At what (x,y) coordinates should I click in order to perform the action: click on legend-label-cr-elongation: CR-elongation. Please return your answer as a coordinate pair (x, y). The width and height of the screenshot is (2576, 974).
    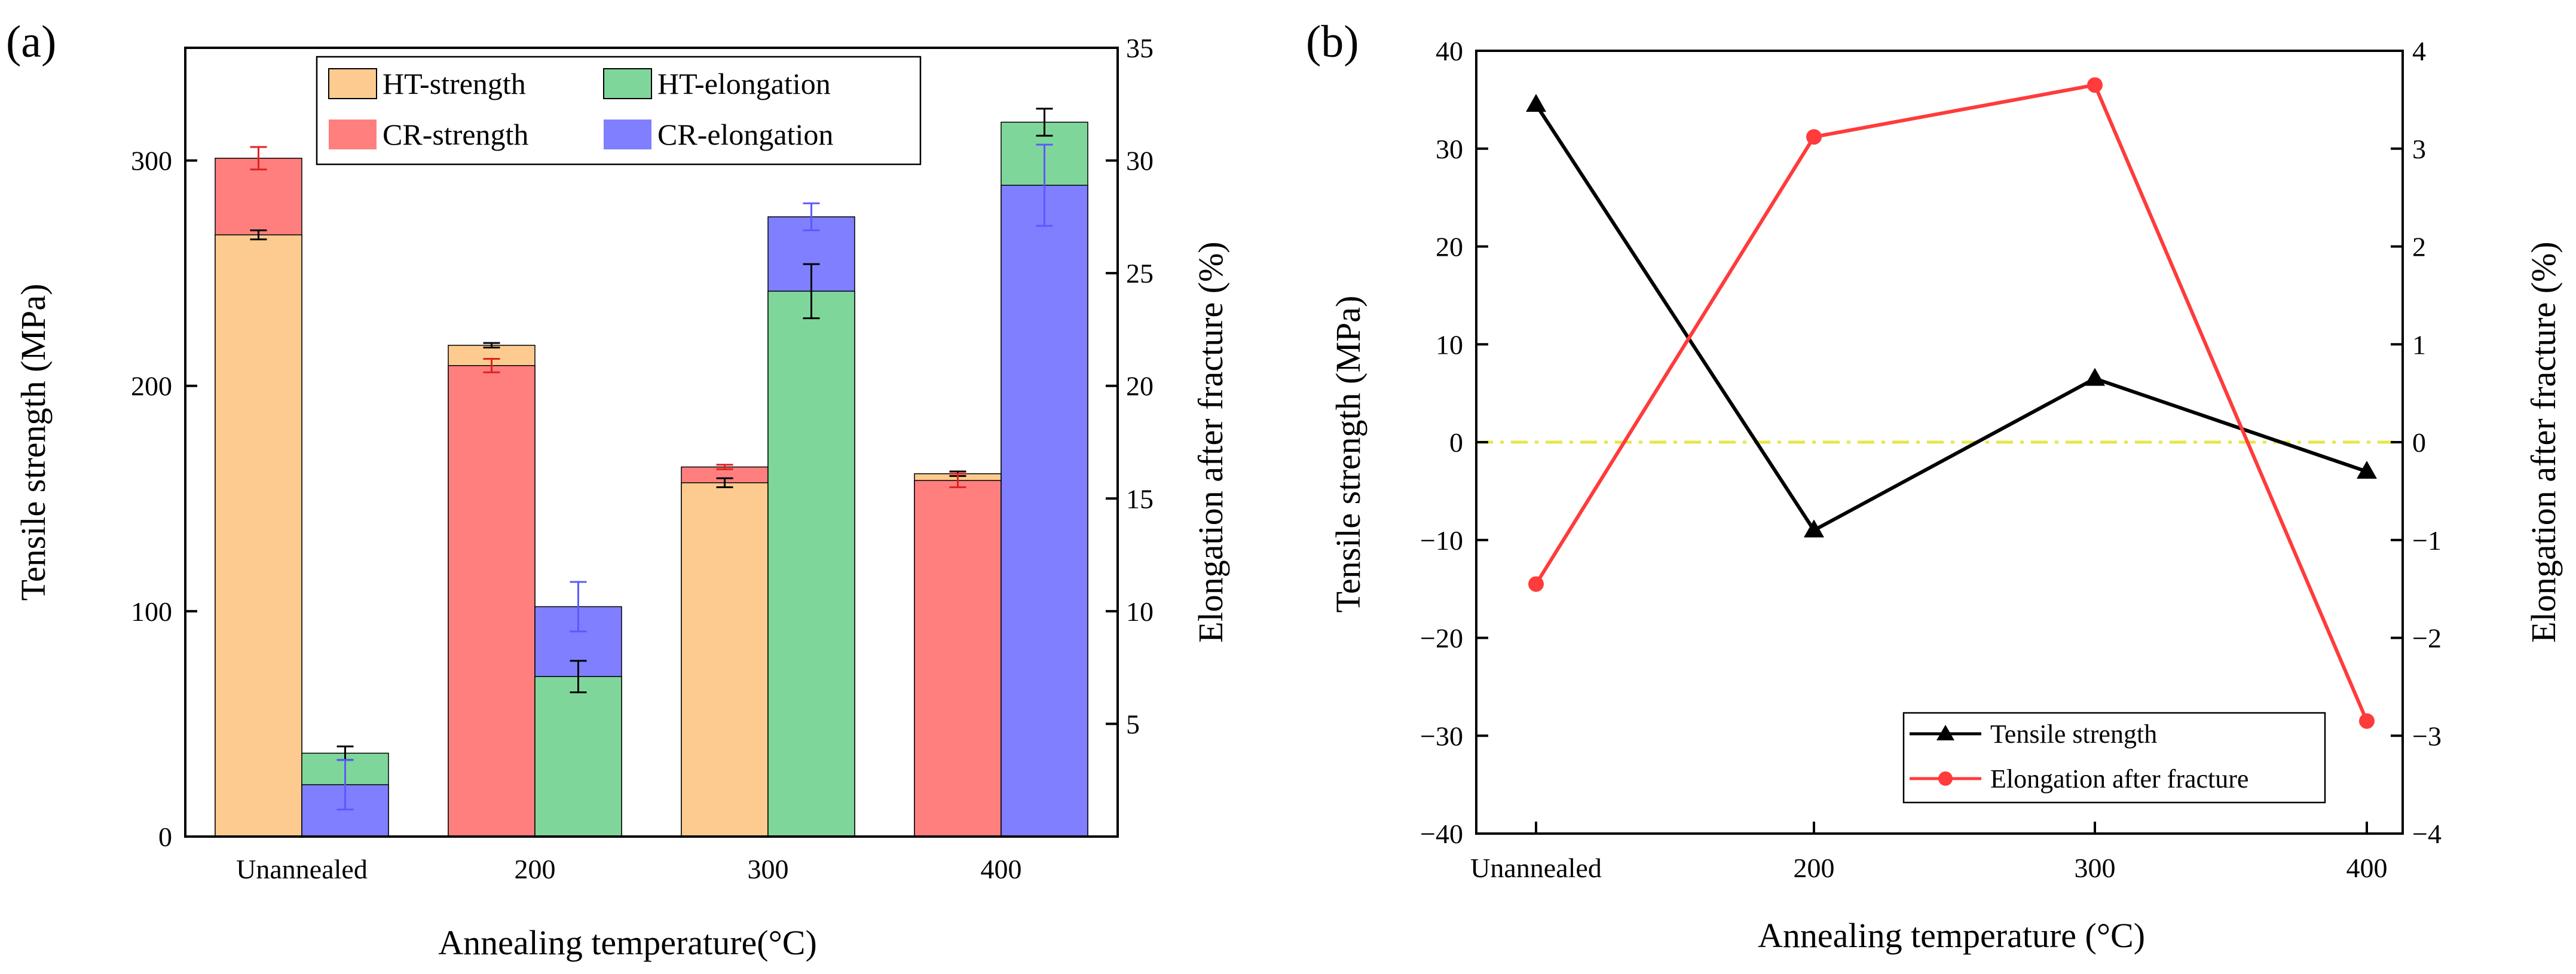
    Looking at the image, I should click on (745, 134).